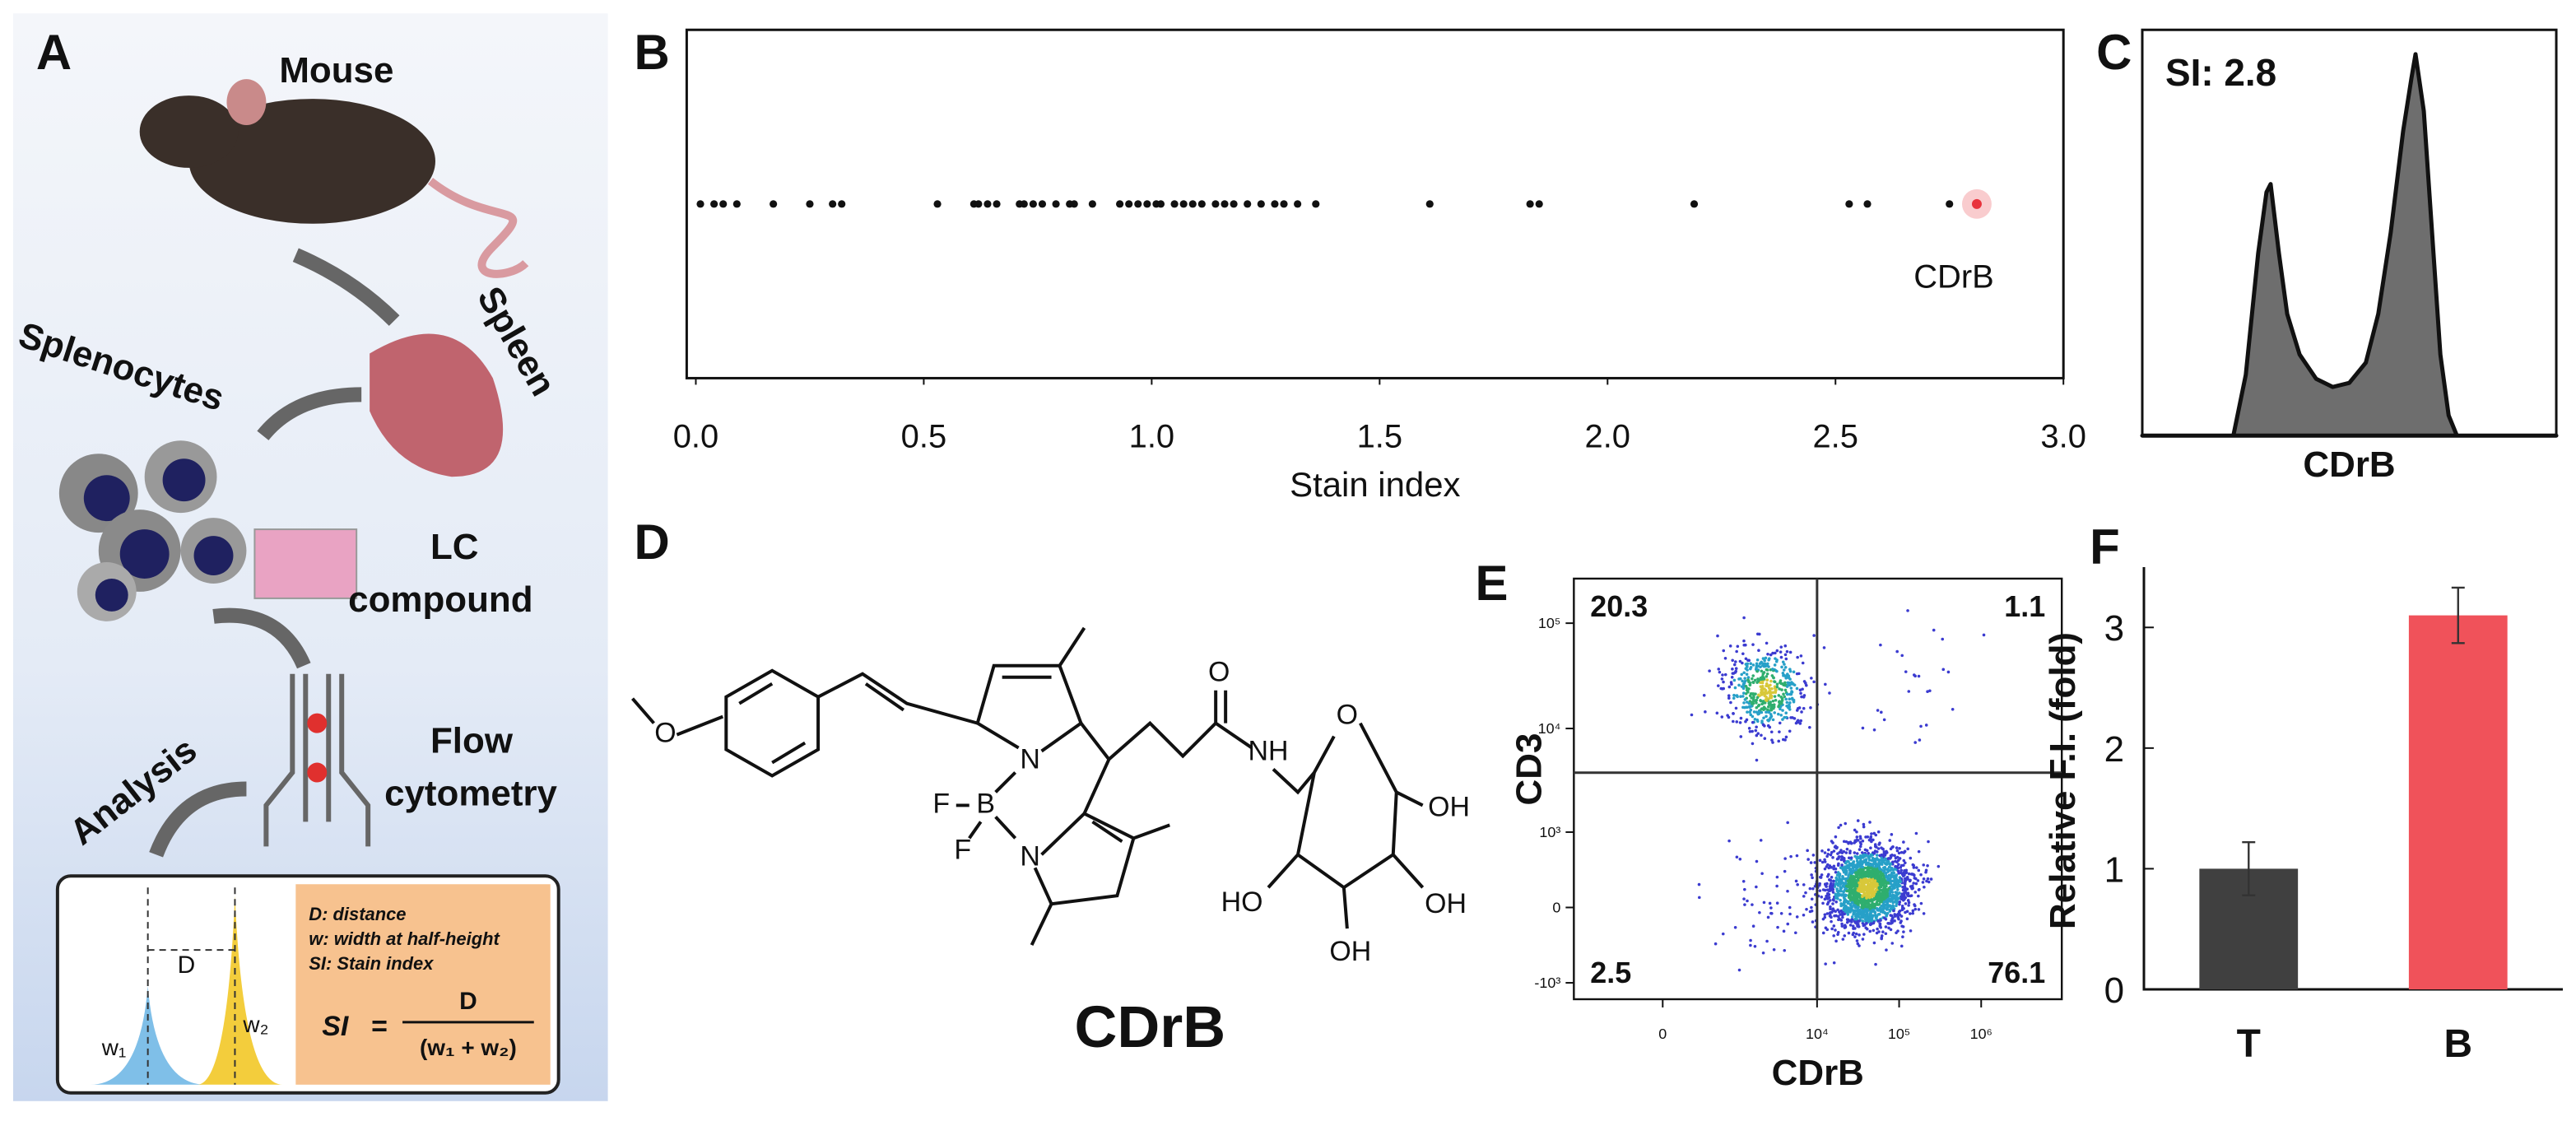 This screenshot has width=2576, height=1126. What do you see at coordinates (1449, 806) in the screenshot?
I see `atom: OH` at bounding box center [1449, 806].